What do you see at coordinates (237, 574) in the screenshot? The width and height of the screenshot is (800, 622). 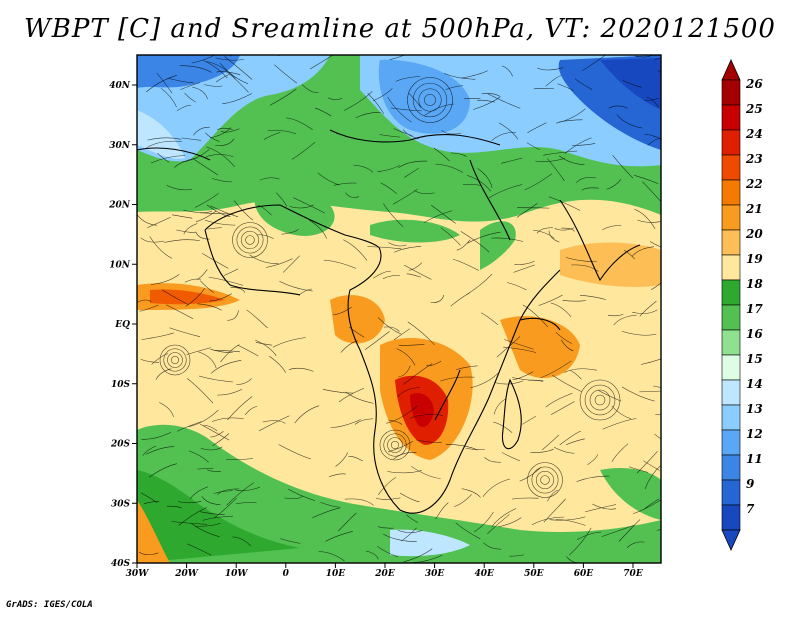 I see `lon-label: 10W` at bounding box center [237, 574].